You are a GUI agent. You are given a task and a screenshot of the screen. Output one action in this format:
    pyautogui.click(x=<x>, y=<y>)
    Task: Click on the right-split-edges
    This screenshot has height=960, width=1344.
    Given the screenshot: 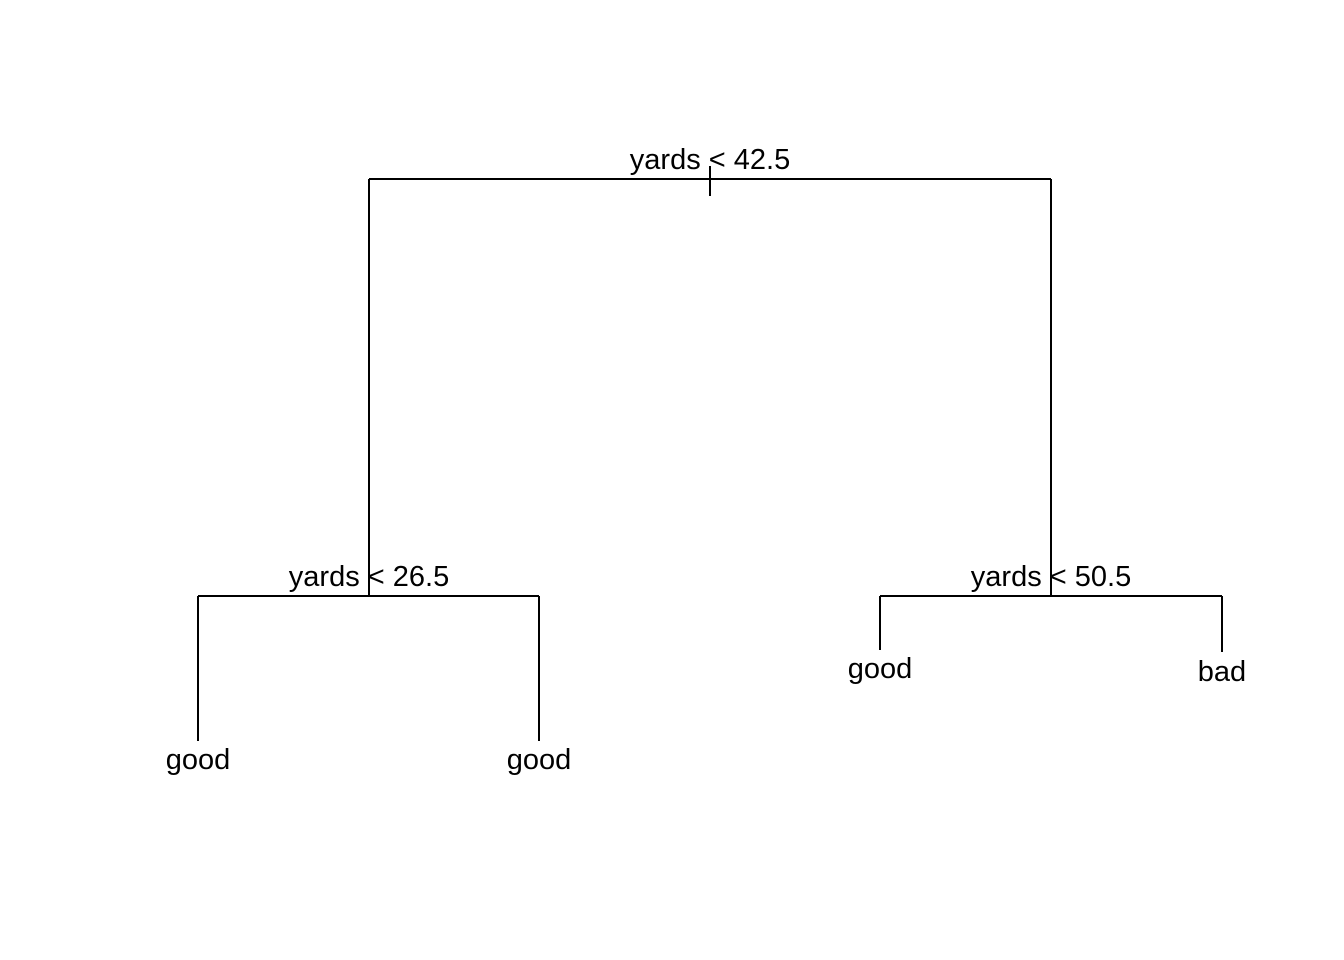 What is the action you would take?
    pyautogui.click(x=1051, y=623)
    